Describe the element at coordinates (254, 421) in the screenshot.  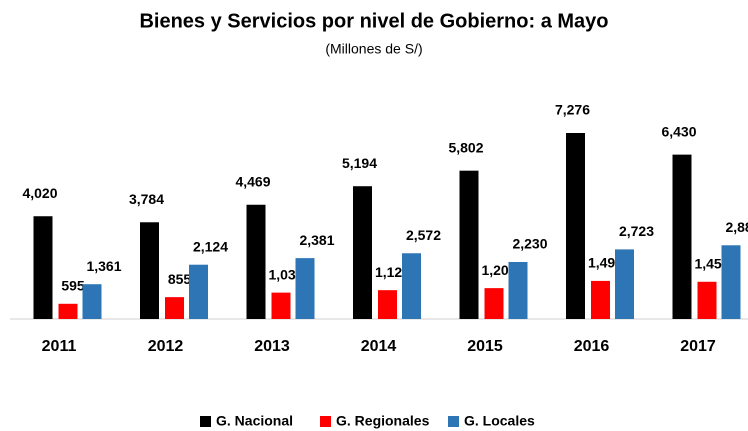
I see `legend-label: G. Nacional` at that location.